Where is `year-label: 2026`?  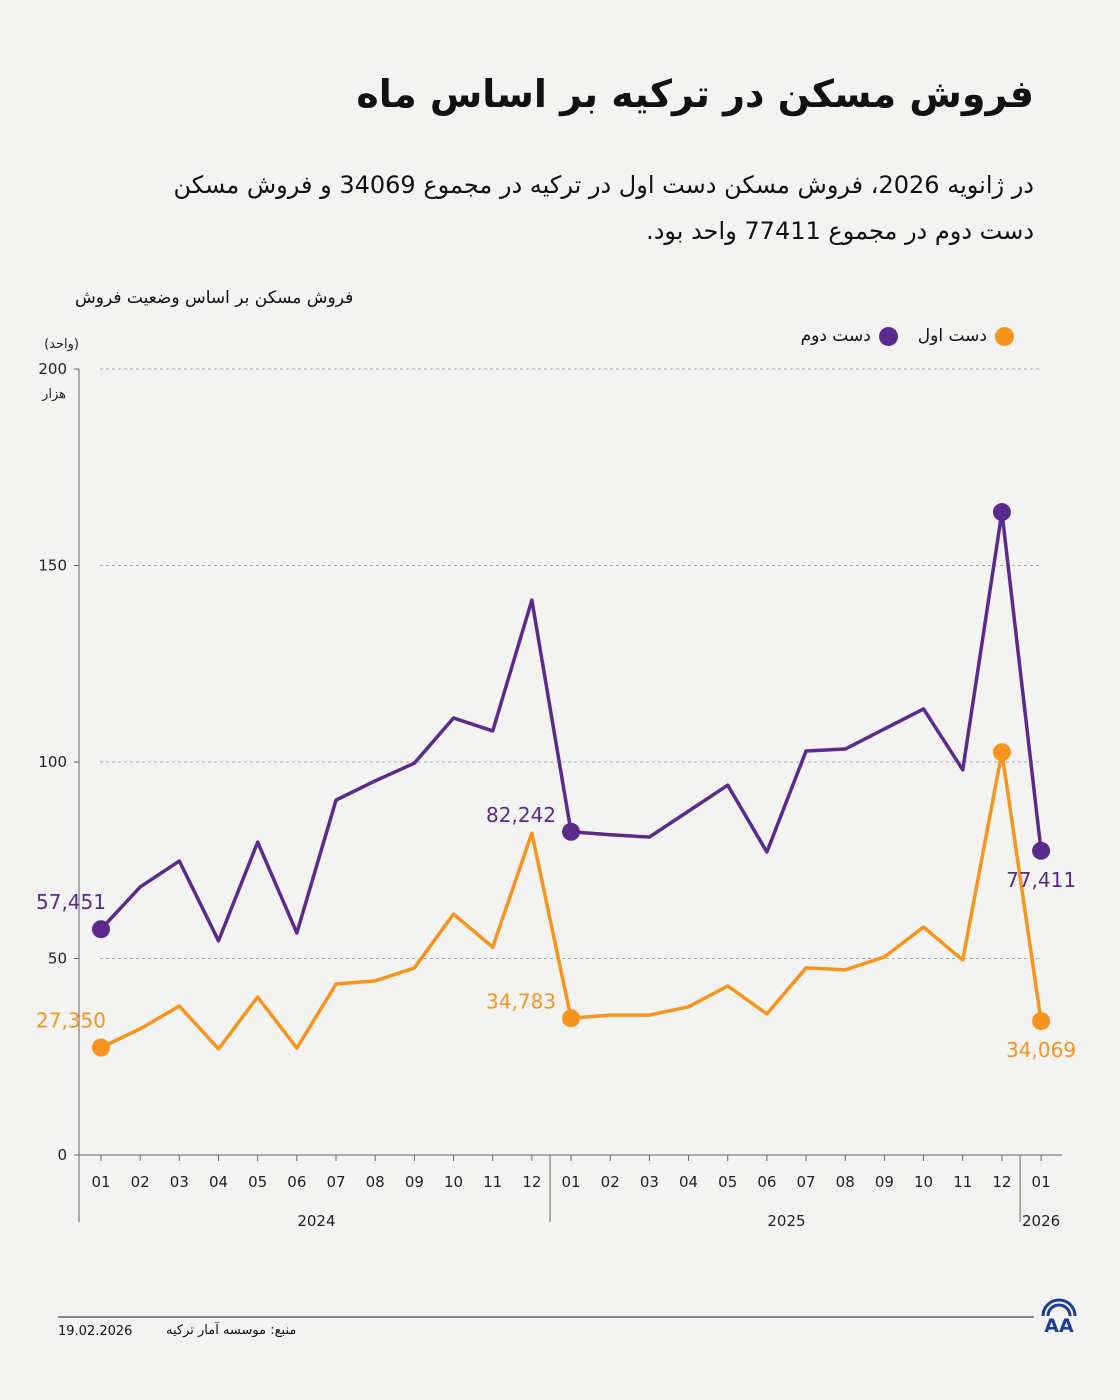
year-label: 2026 is located at coordinates (1041, 1221).